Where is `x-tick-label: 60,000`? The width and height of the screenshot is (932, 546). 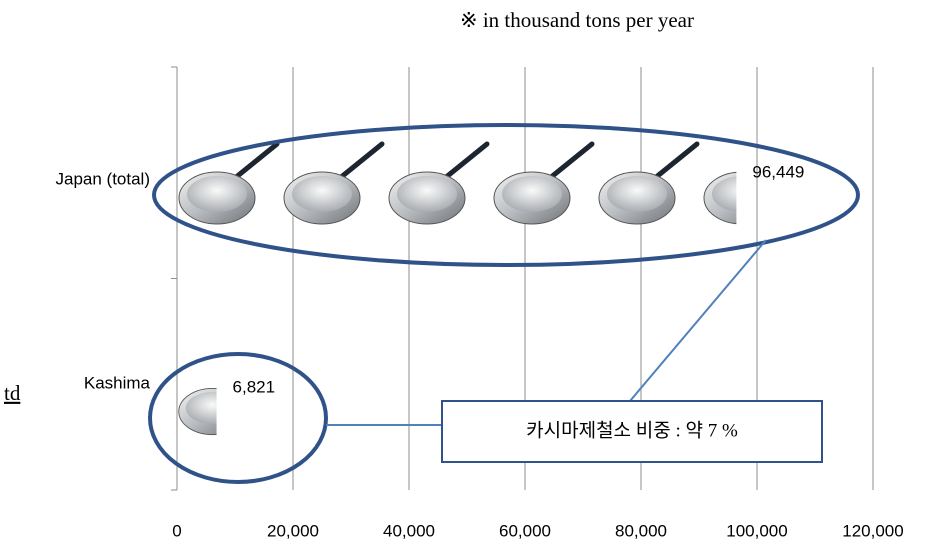 x-tick-label: 60,000 is located at coordinates (525, 530).